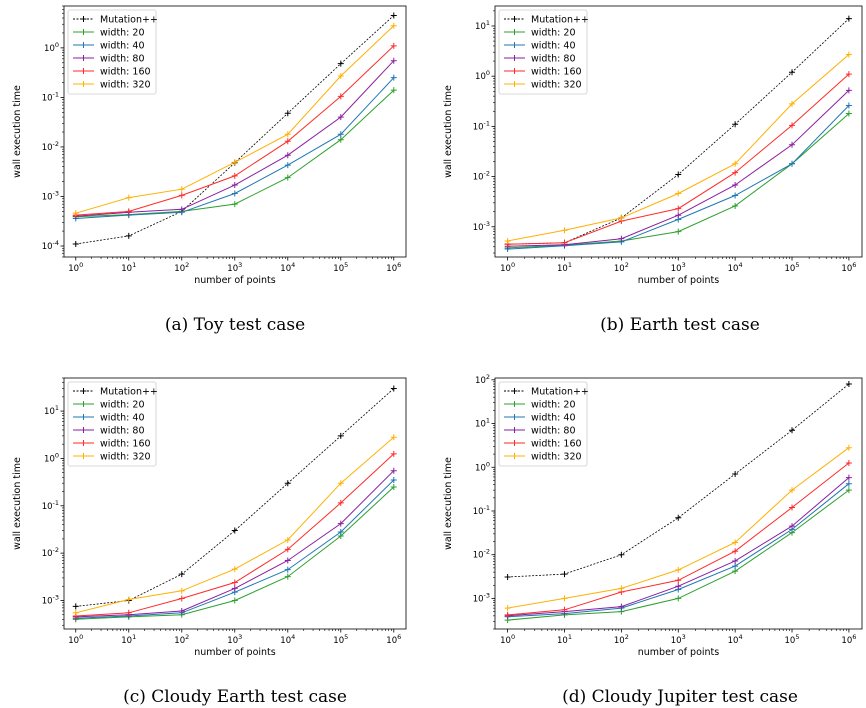  What do you see at coordinates (482, 466) in the screenshot?
I see `y-tick-label: 10⁰` at bounding box center [482, 466].